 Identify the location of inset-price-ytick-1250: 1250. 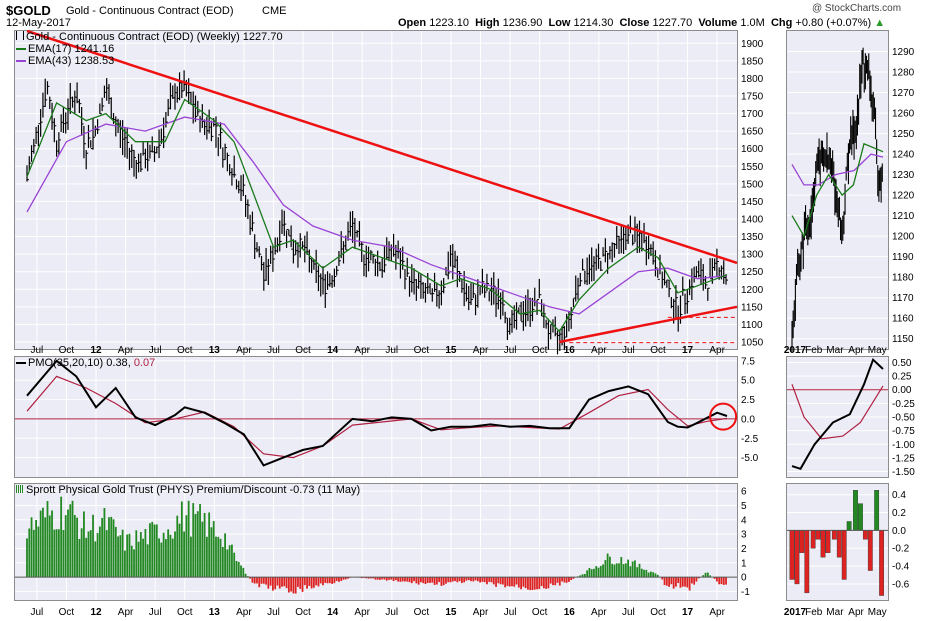
(903, 134).